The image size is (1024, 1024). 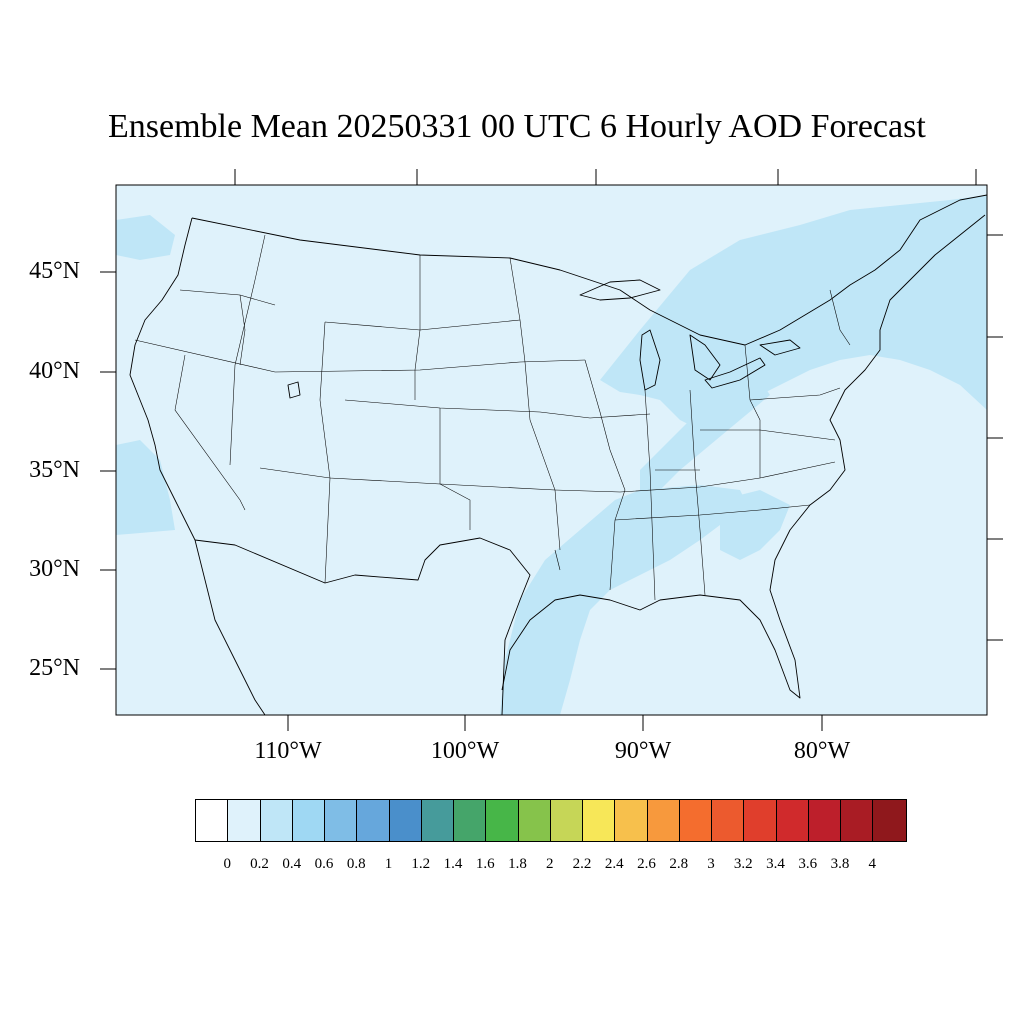 I want to click on lon-label-80w: 80°W, so click(x=822, y=751).